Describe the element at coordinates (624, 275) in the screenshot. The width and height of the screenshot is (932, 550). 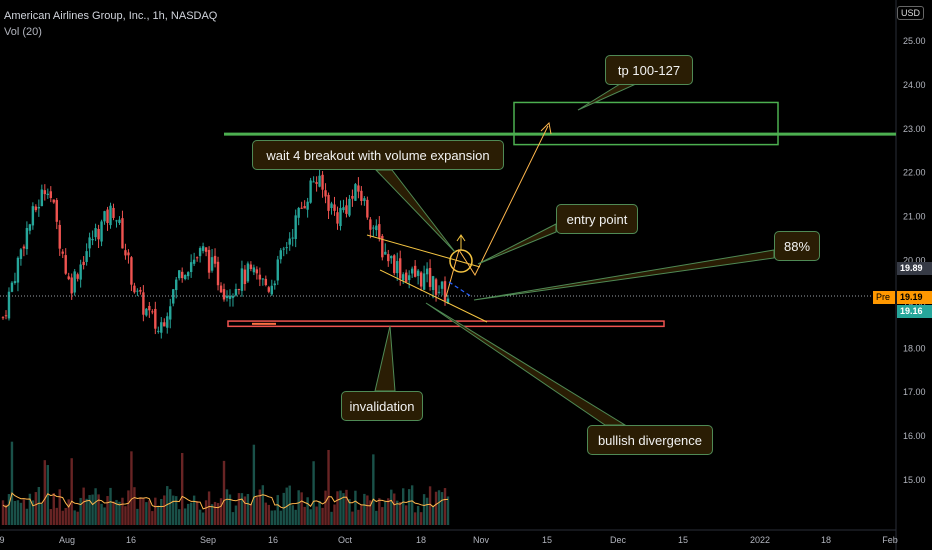
I see `callout-tail-pct` at that location.